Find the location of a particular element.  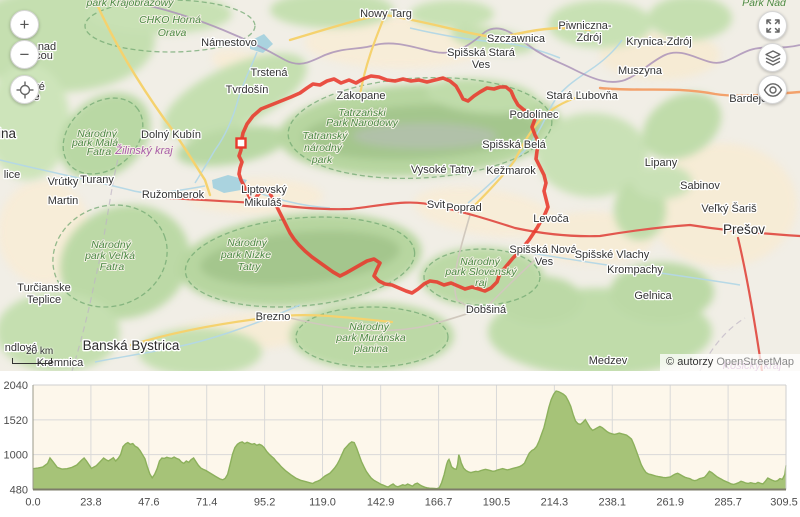

layers-button is located at coordinates (772, 57).